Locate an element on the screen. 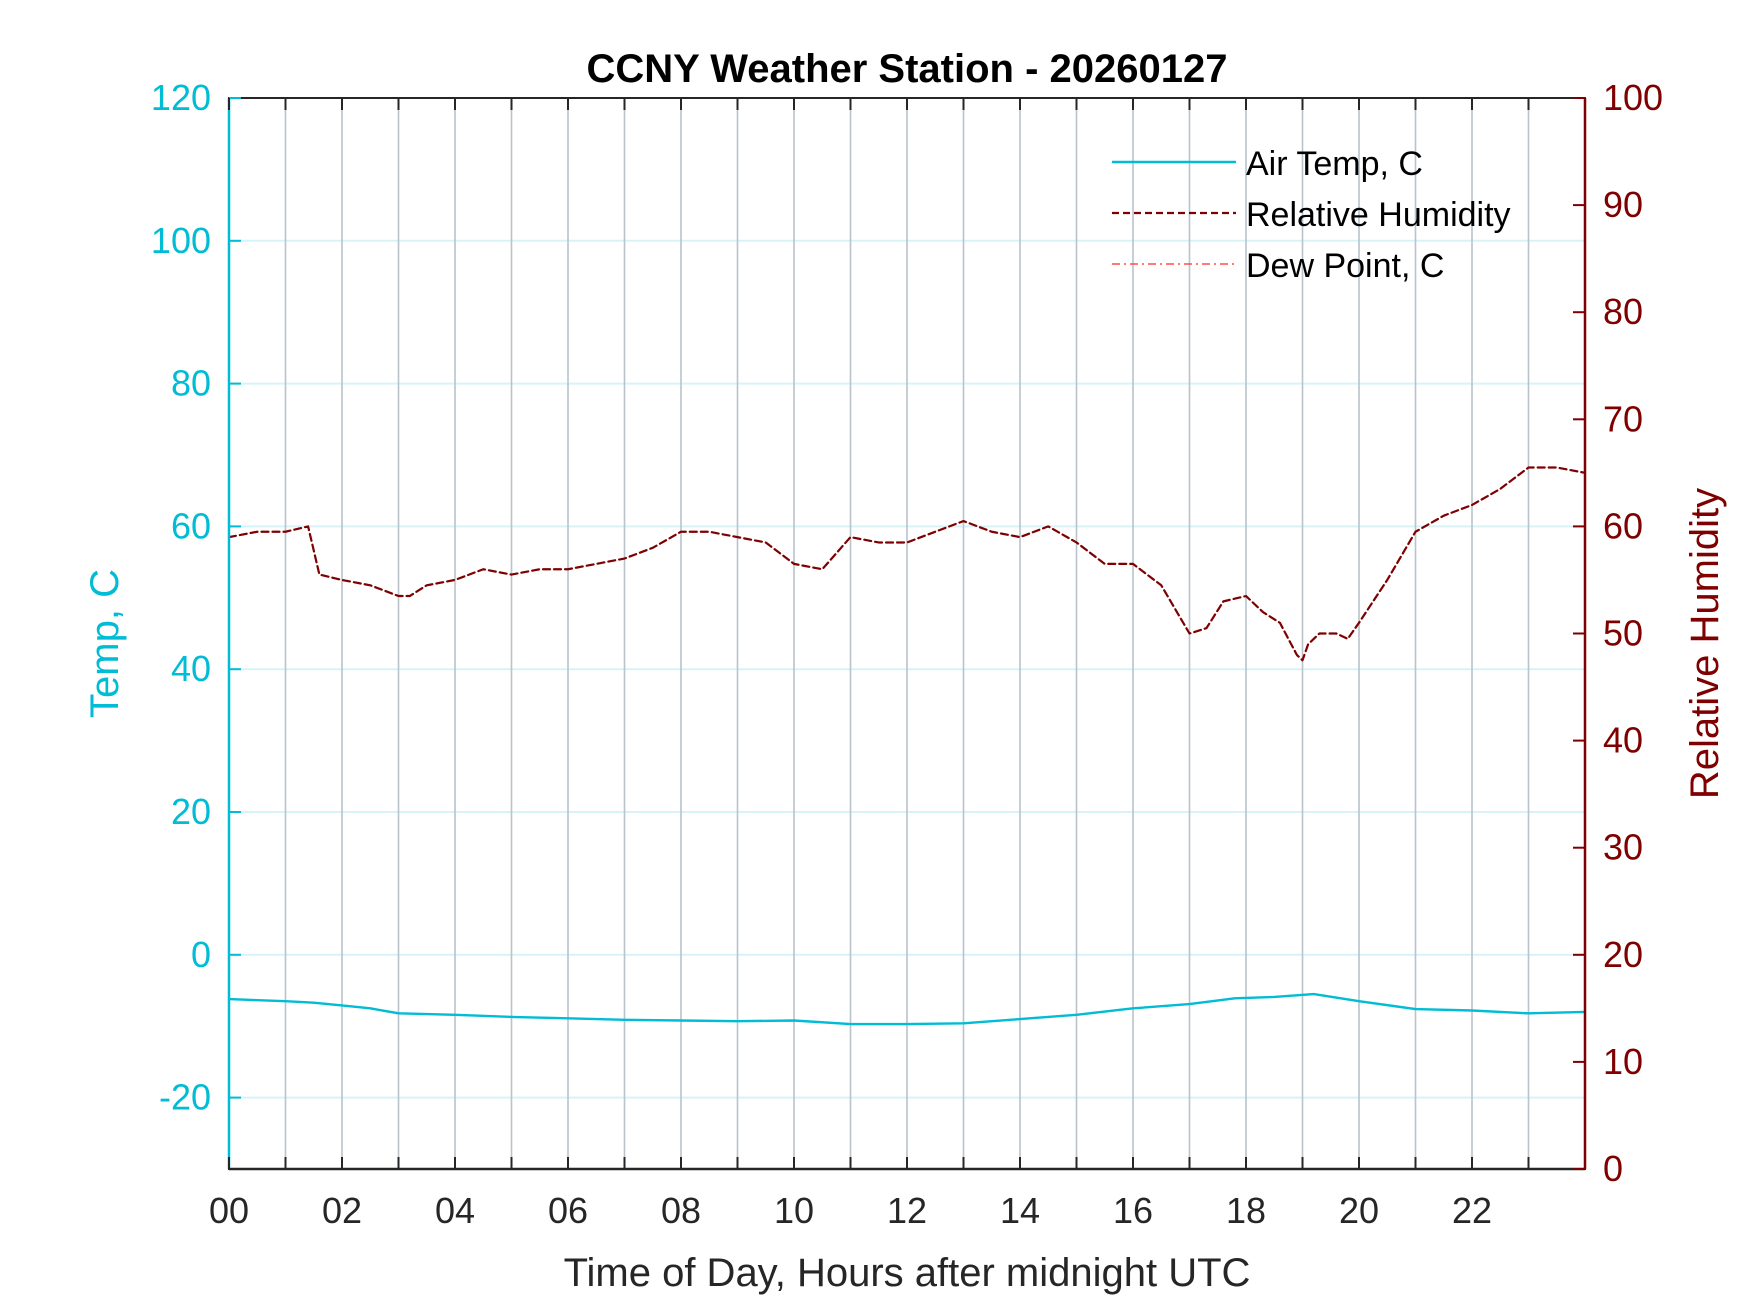 The height and width of the screenshot is (1313, 1750). legend-label-temp: Air Temp, C is located at coordinates (1334, 164).